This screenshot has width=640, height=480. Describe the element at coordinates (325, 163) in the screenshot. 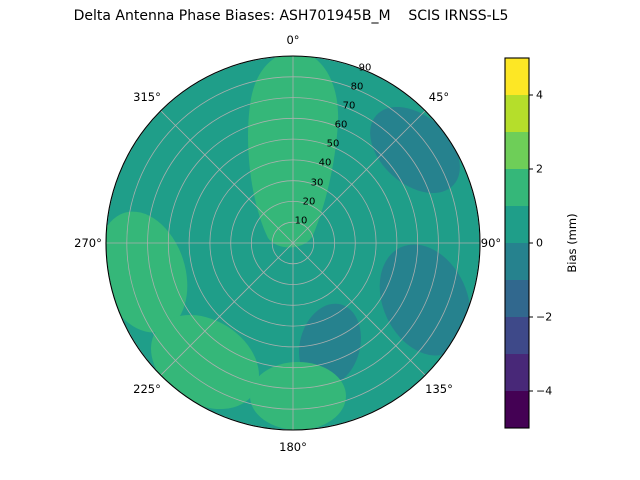

I see `radial-tick-40: 40` at that location.